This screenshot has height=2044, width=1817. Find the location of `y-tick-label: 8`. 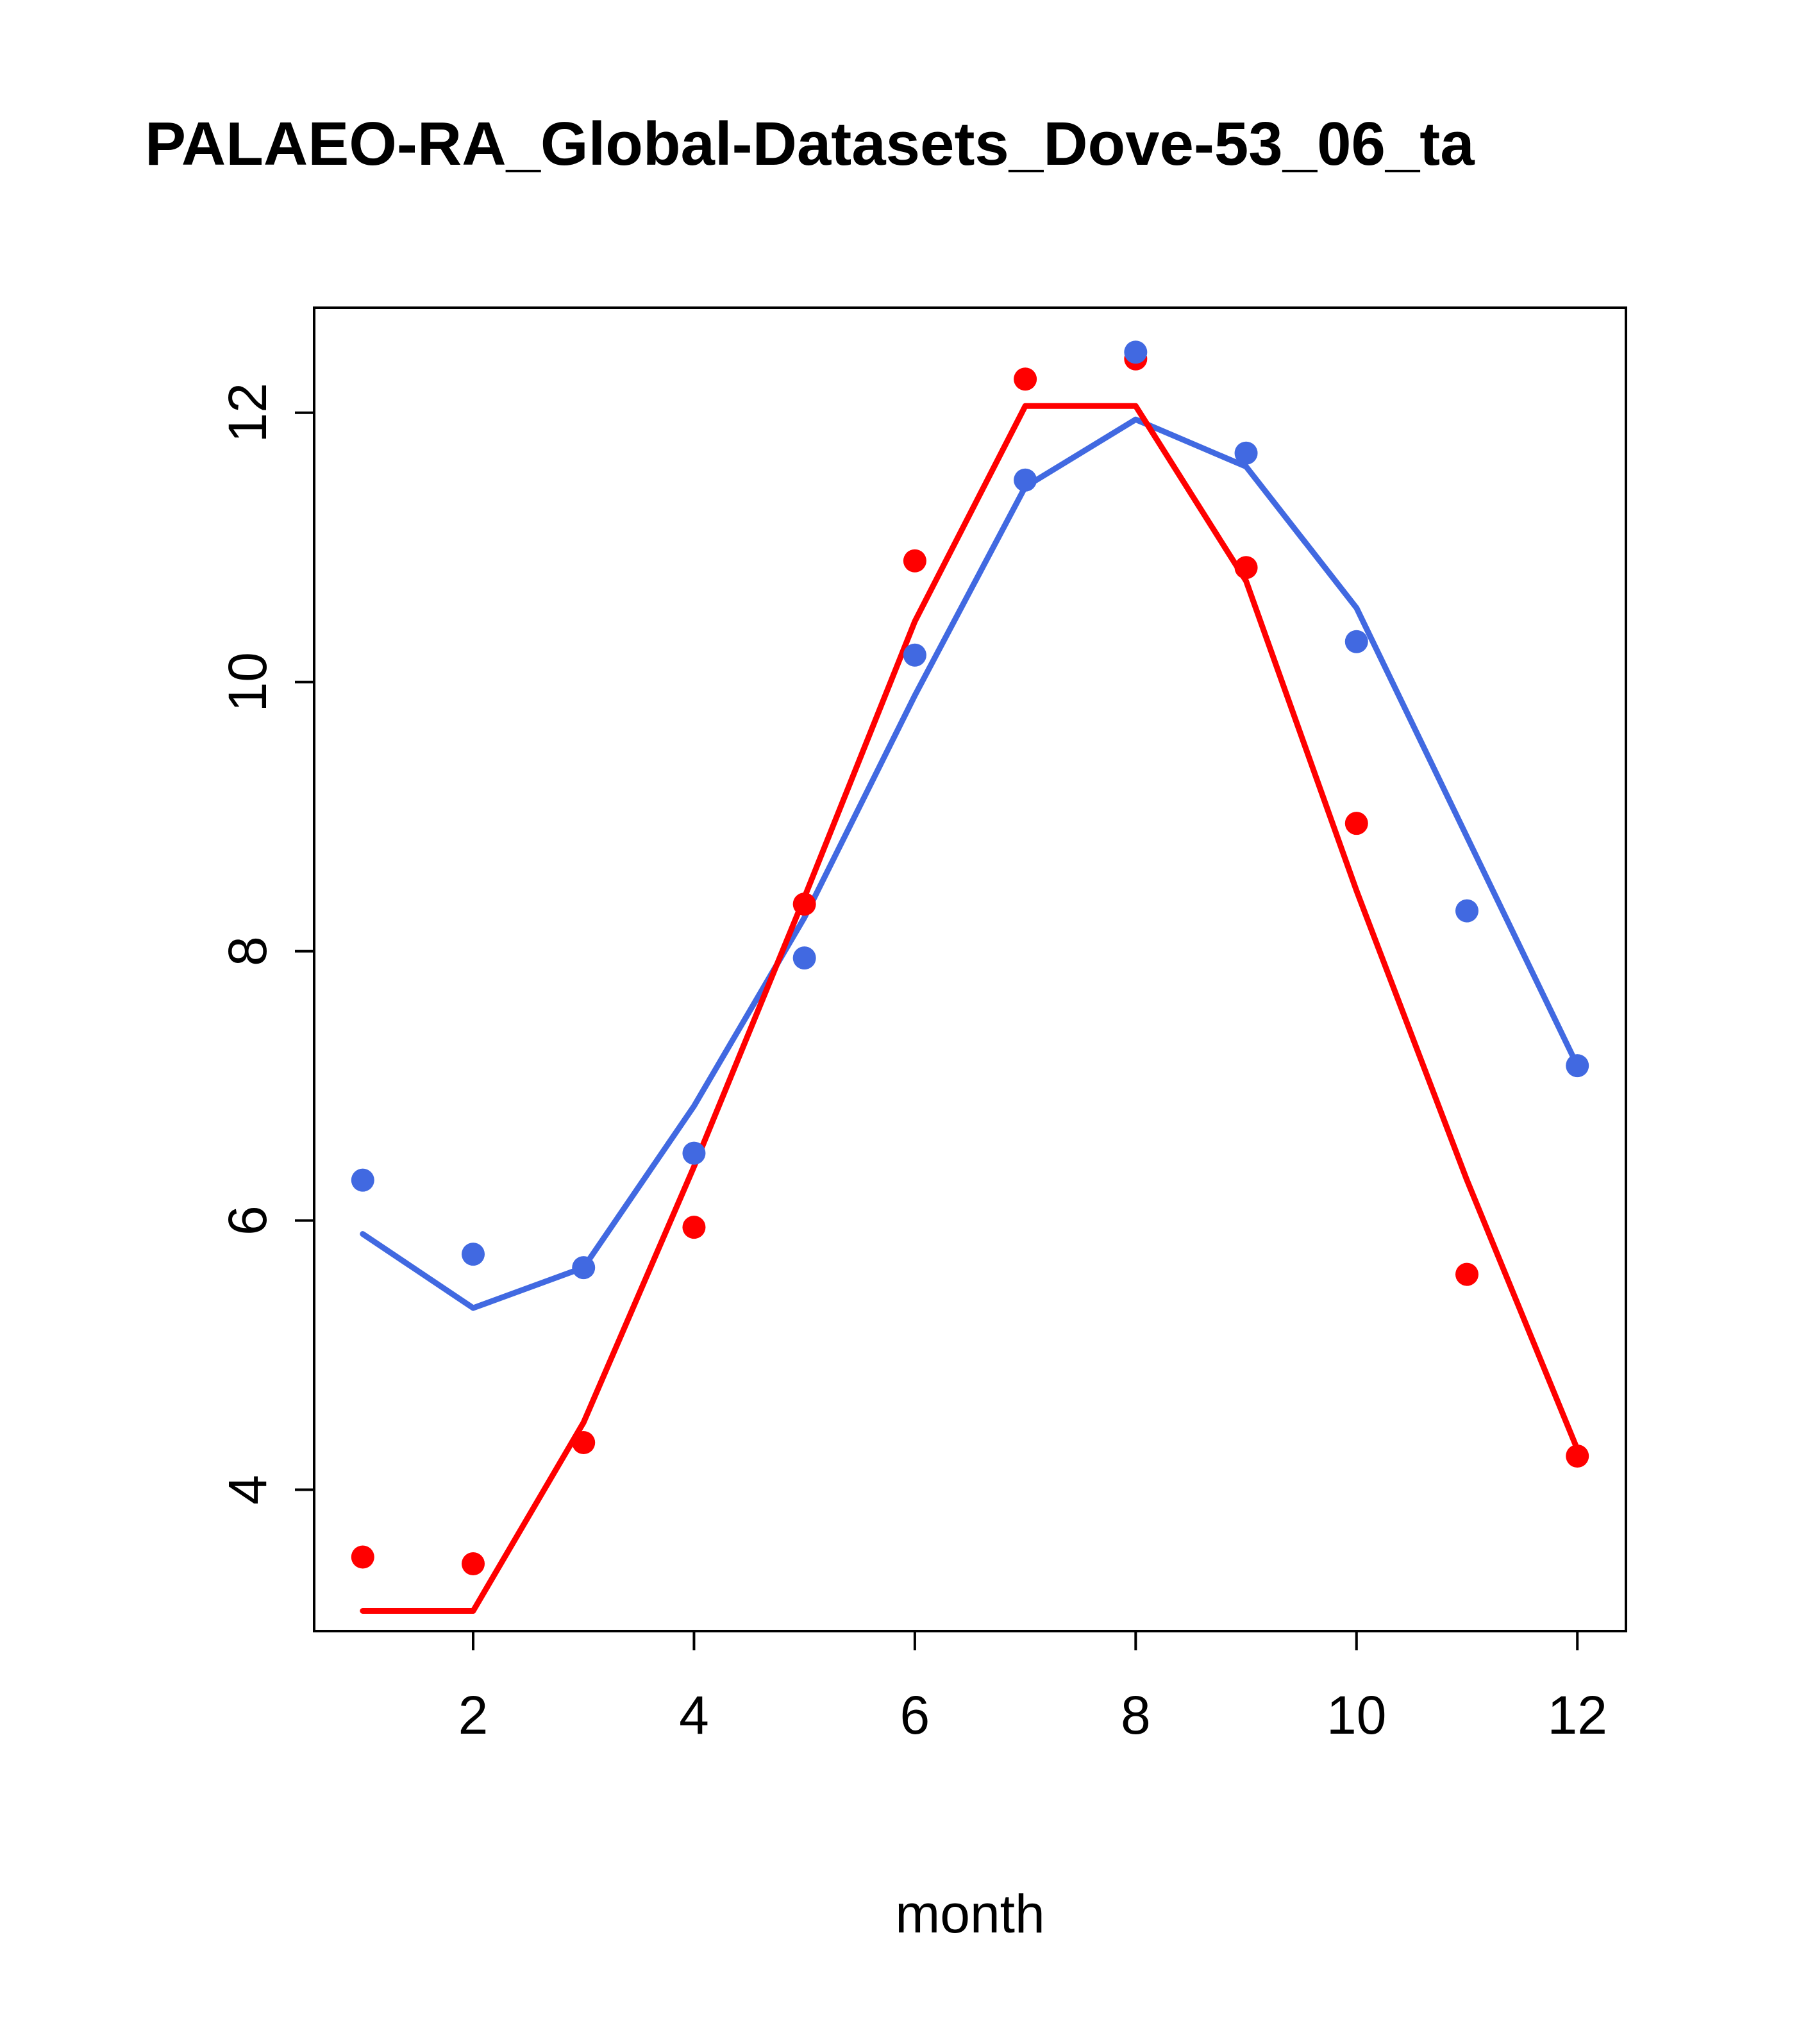

y-tick-label: 8 is located at coordinates (247, 951).